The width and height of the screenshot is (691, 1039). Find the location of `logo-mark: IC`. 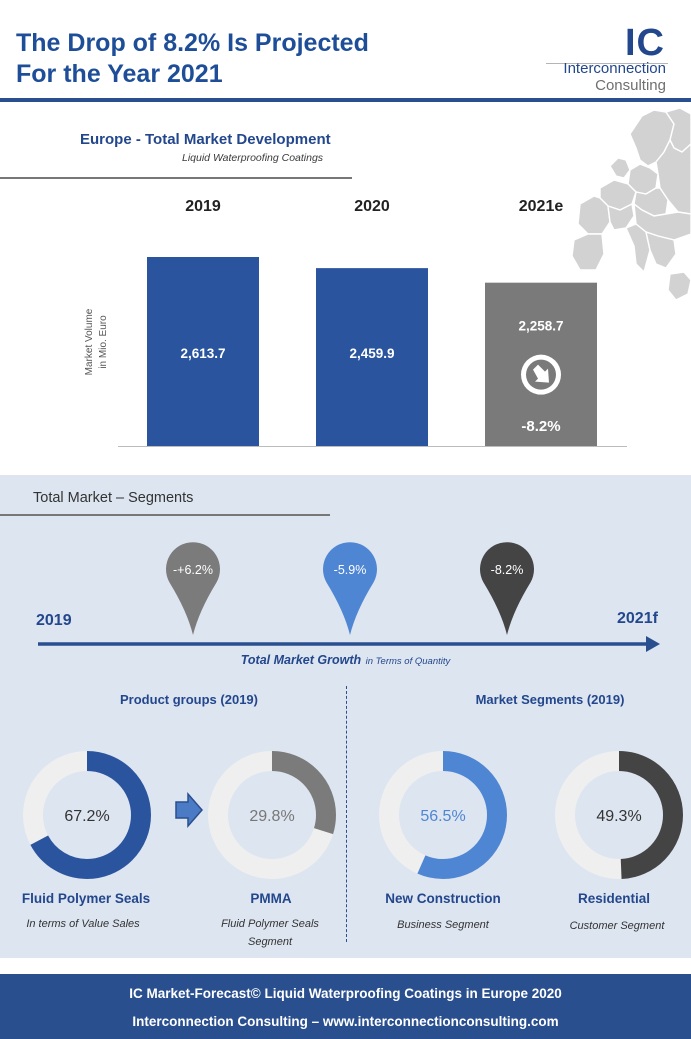

logo-mark: IC is located at coordinates (645, 43).